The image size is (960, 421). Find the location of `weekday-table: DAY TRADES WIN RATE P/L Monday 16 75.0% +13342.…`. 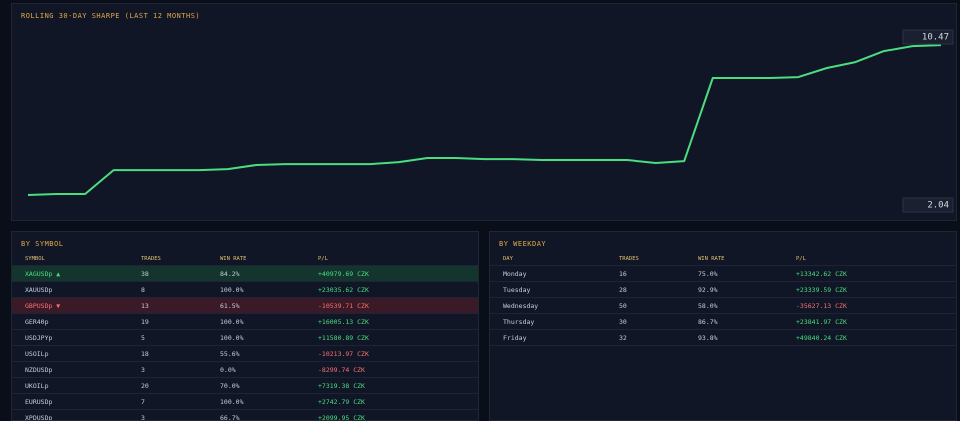

weekday-table: DAY TRADES WIN RATE P/L Monday 16 75.0% +13342.… is located at coordinates (723, 299).